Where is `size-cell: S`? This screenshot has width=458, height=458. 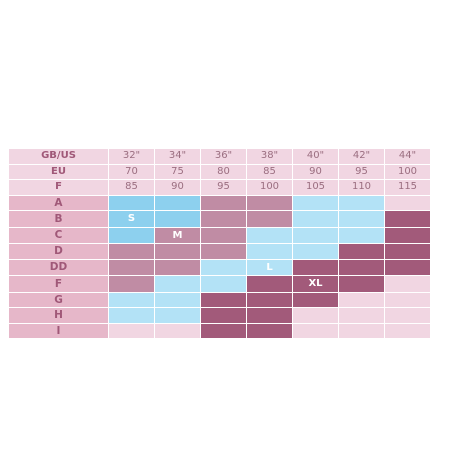 size-cell: S is located at coordinates (131, 219).